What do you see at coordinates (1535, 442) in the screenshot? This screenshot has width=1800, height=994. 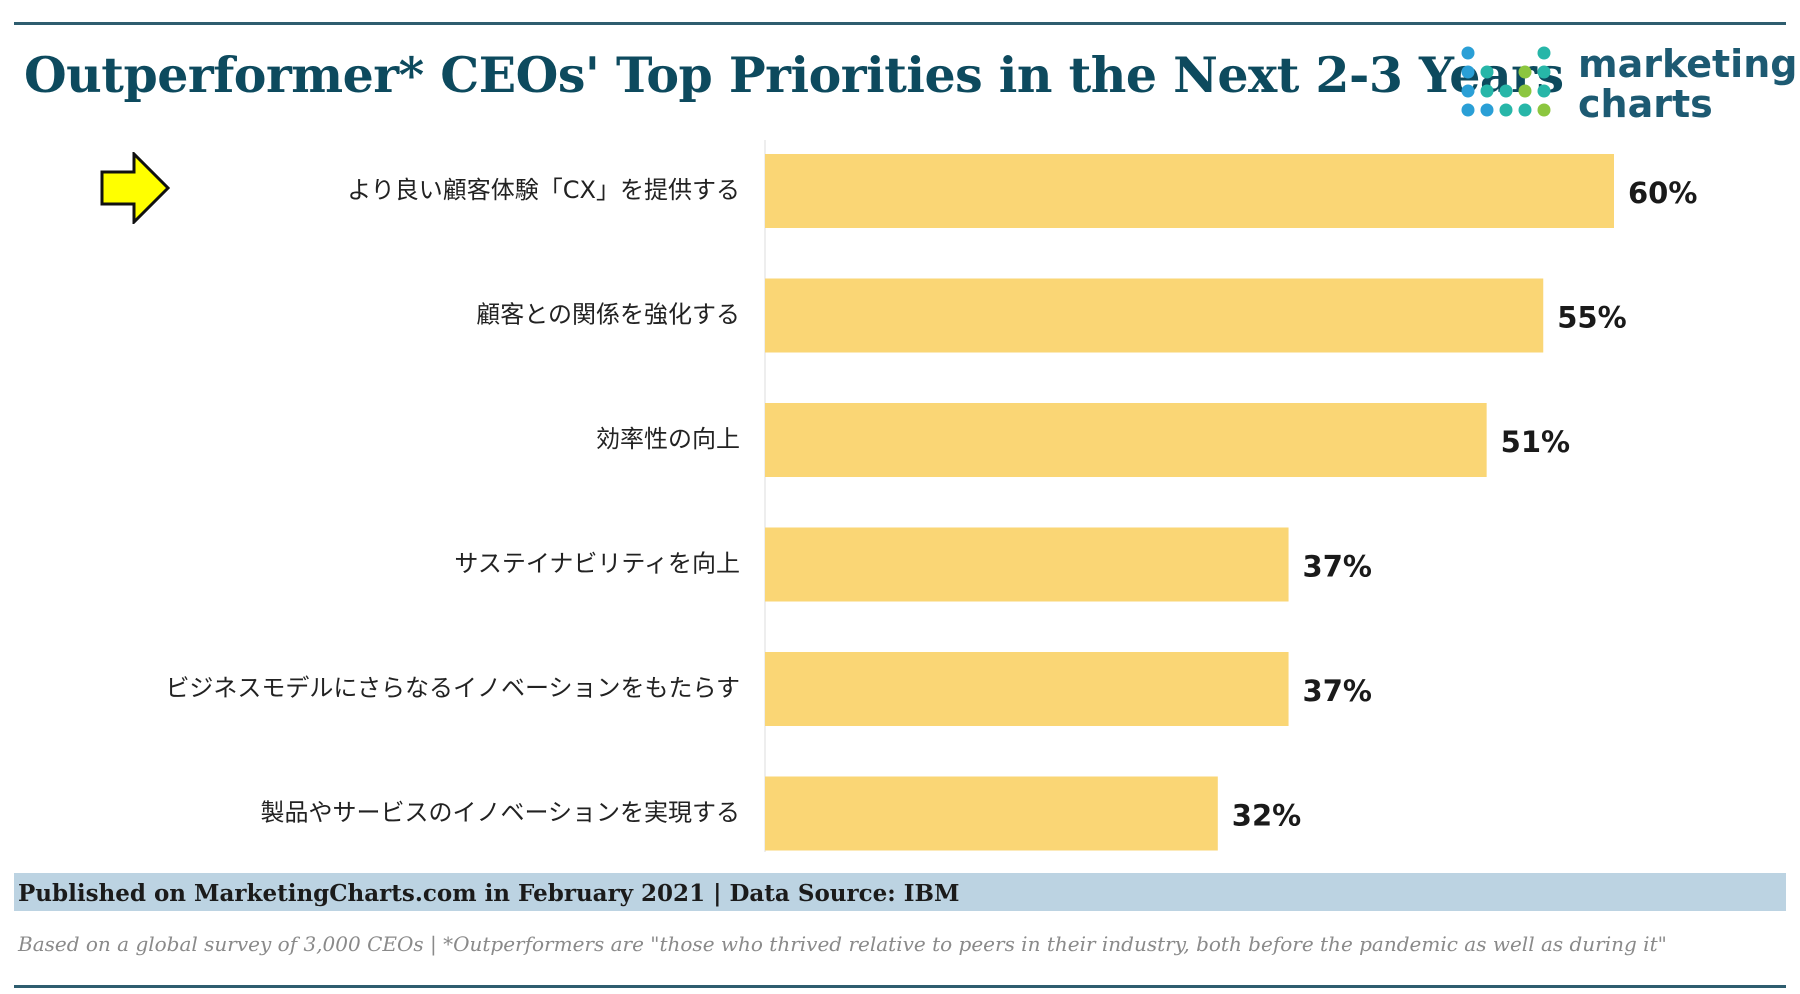 I see `value-label: 51%` at bounding box center [1535, 442].